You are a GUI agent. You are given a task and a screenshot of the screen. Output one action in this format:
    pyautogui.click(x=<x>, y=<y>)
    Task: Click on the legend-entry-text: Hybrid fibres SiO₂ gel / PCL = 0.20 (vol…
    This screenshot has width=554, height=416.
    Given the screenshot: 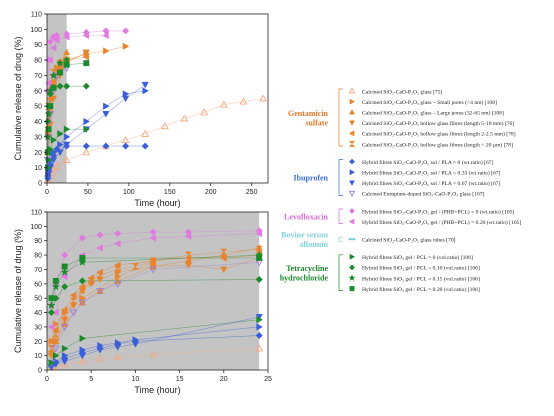 What is the action you would take?
    pyautogui.click(x=421, y=289)
    